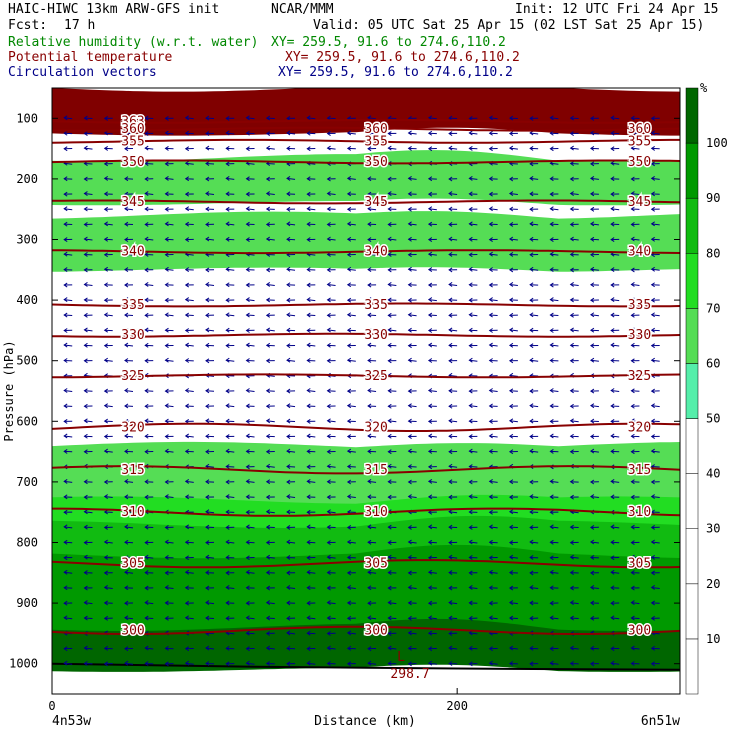 This screenshot has width=740, height=740. I want to click on surface-line, so click(366, 666).